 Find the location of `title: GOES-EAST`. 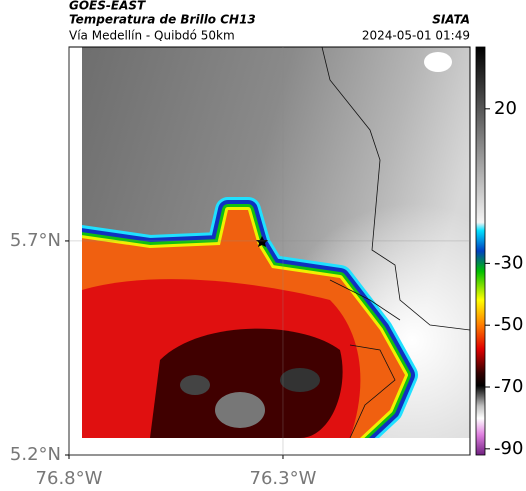

title: GOES-EAST is located at coordinates (107, 6).